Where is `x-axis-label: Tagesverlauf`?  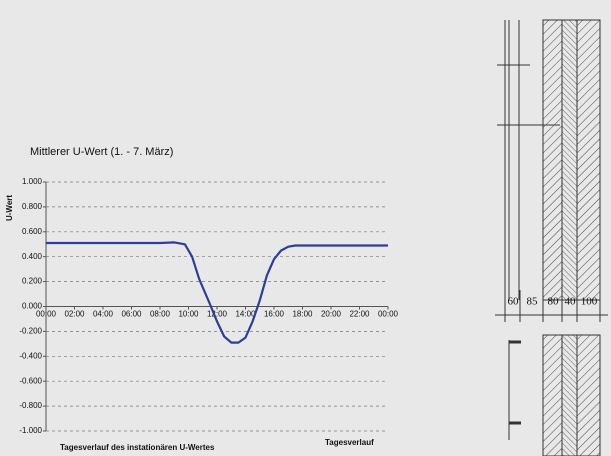 x-axis-label: Tagesverlauf is located at coordinates (349, 442).